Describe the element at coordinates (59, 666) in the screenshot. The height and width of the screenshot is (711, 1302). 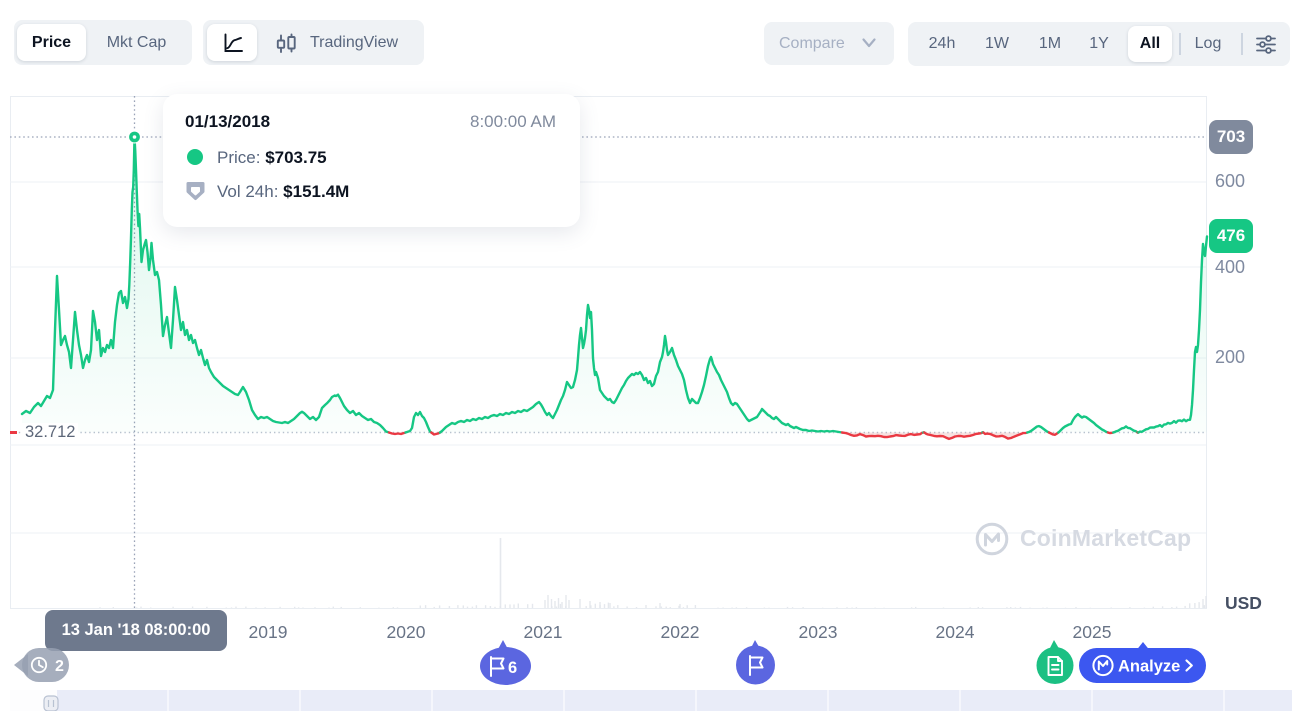
I see `svg-text: 2` at that location.